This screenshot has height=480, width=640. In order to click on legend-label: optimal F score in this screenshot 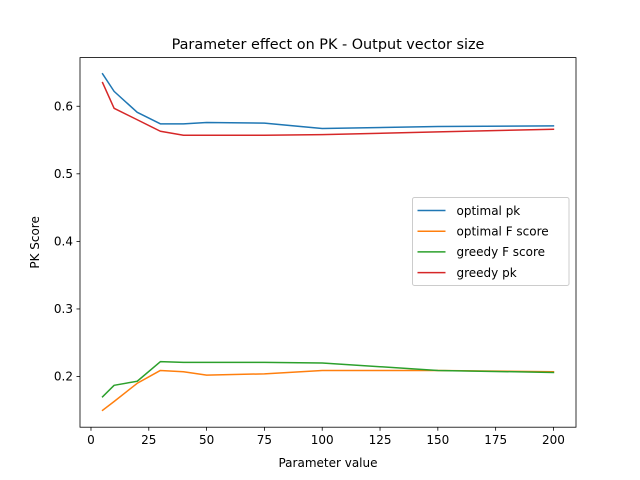, I will do `click(503, 232)`.